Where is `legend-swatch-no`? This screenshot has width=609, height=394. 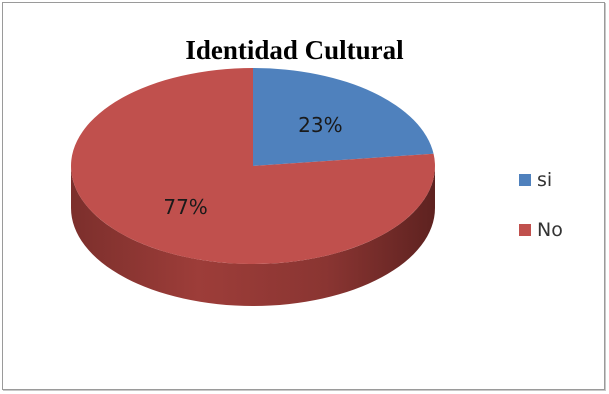
legend-swatch-no is located at coordinates (525, 230).